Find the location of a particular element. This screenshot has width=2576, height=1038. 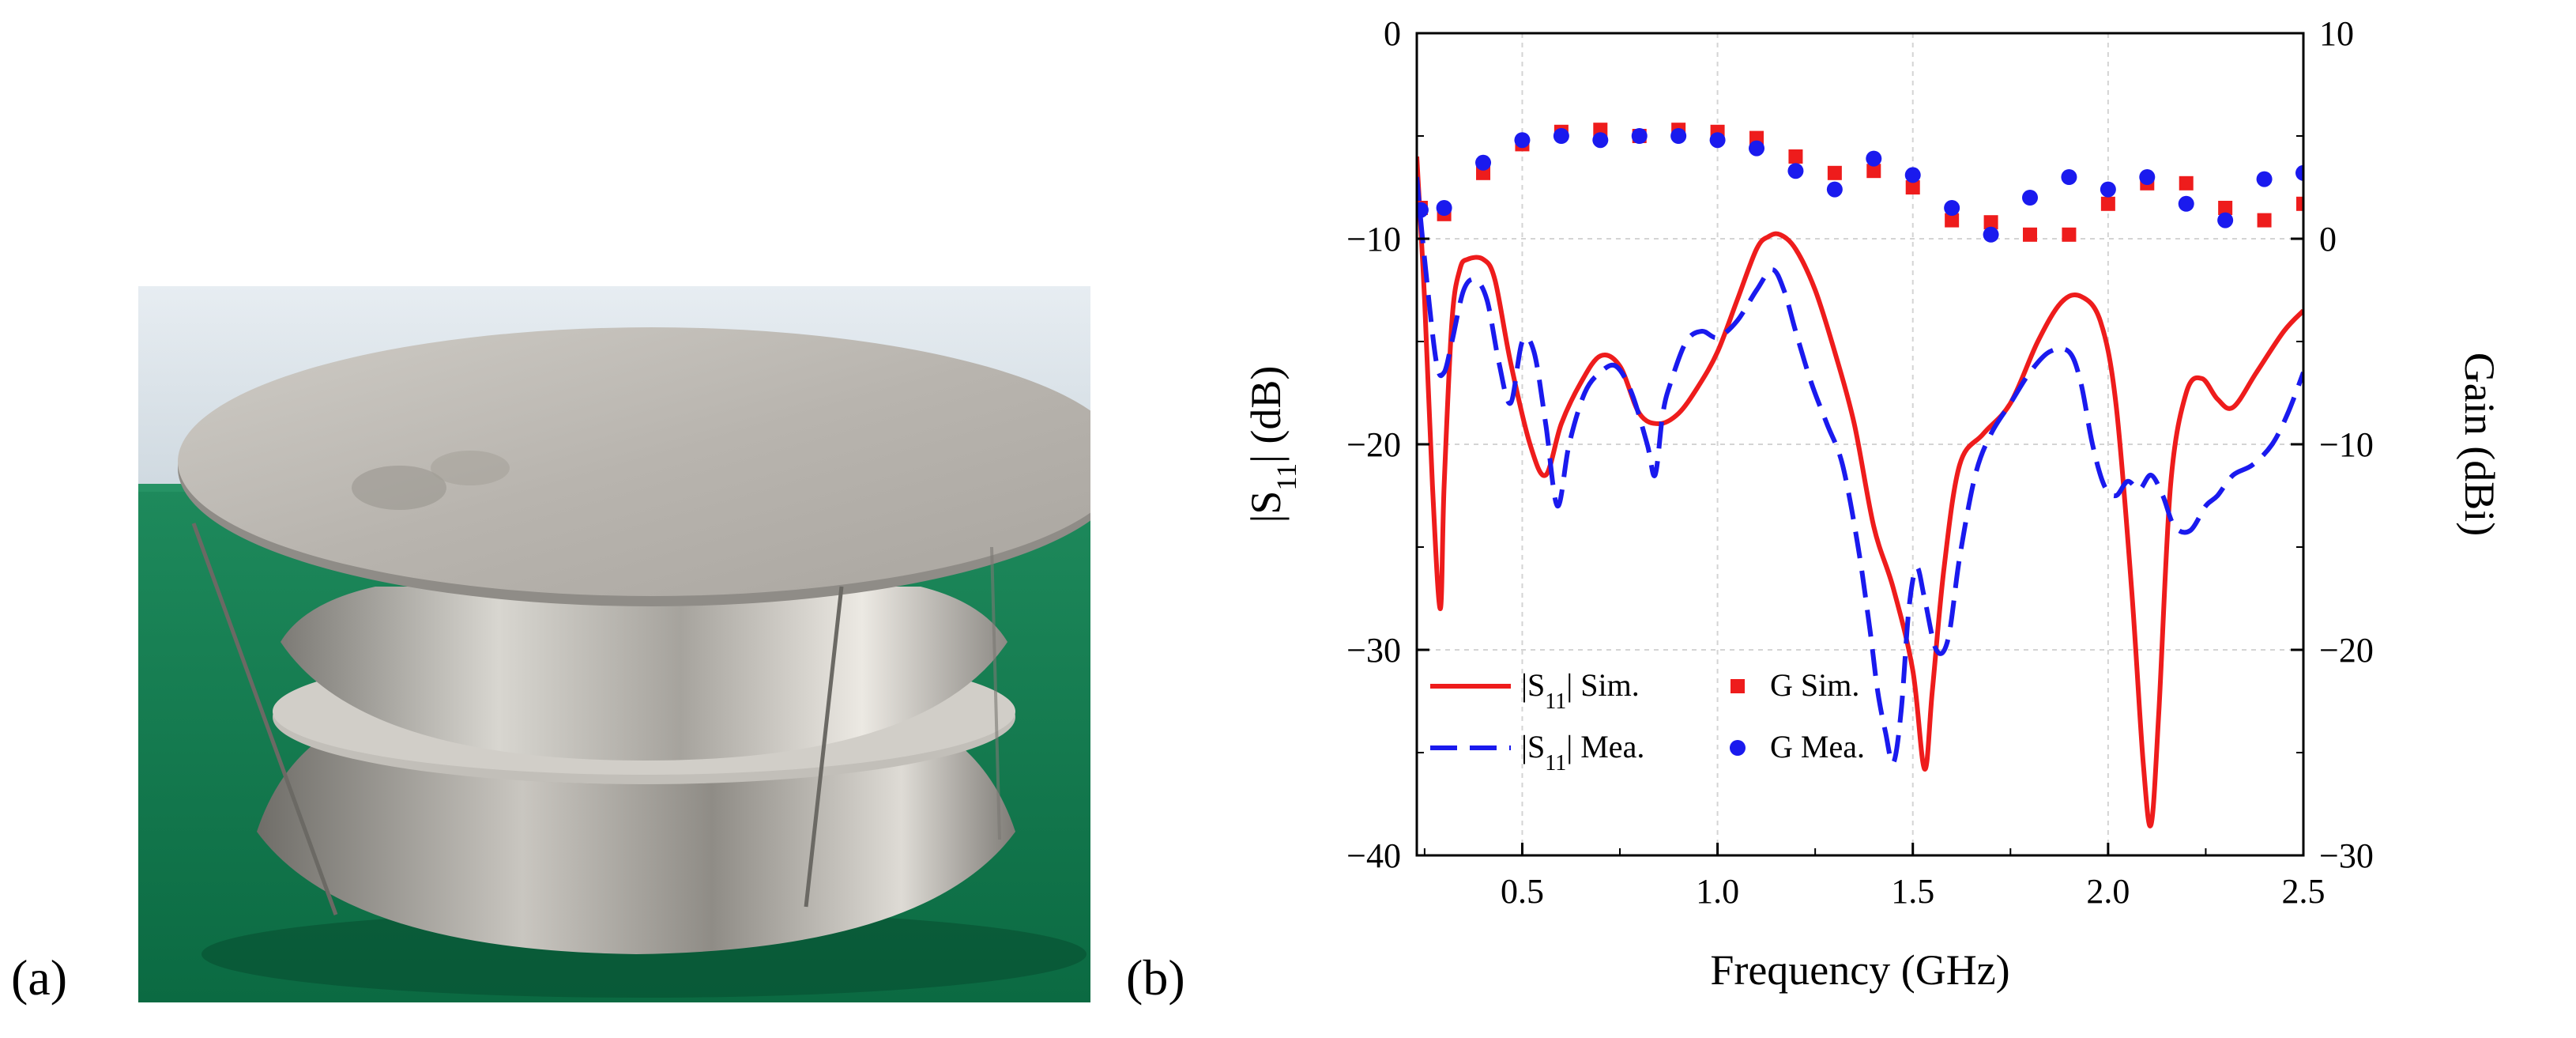

x-tick-label: 1.5 is located at coordinates (1912, 892).